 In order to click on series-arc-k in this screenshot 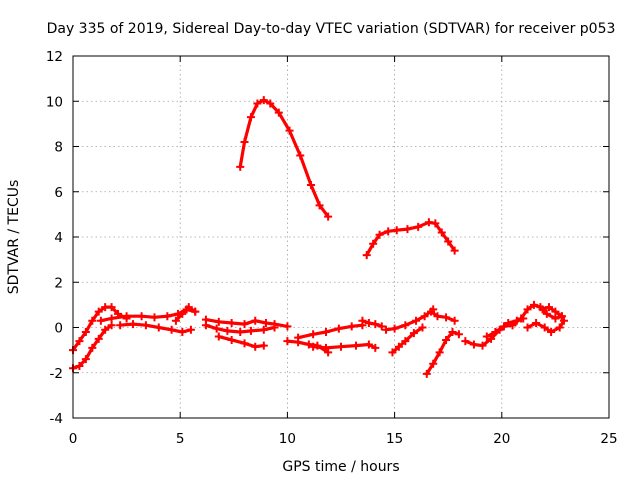, I will do `click(344, 346)`.